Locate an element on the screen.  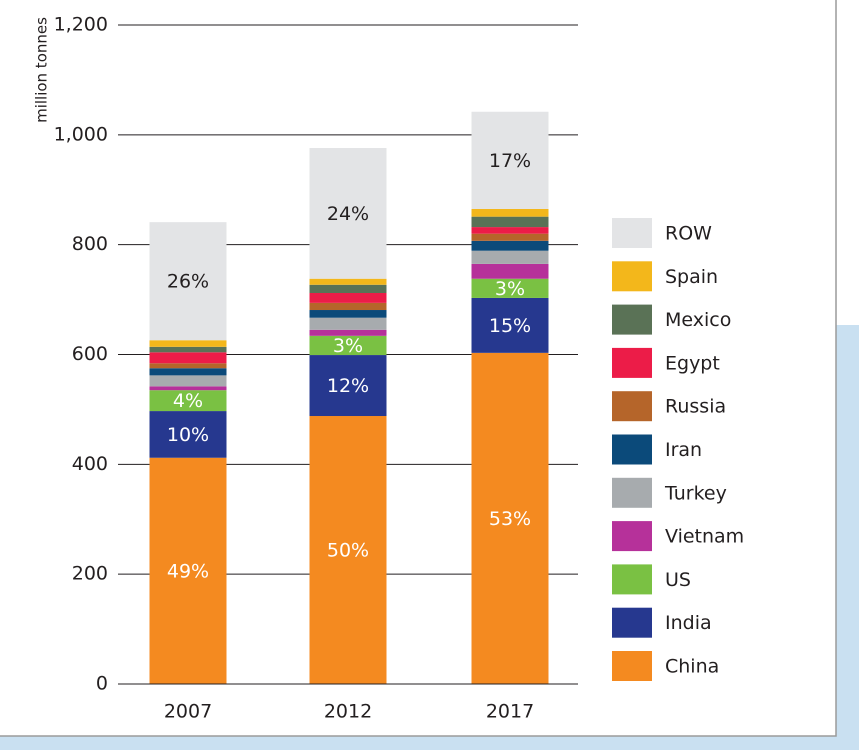
y-tick-label: 800 is located at coordinates (90, 244).